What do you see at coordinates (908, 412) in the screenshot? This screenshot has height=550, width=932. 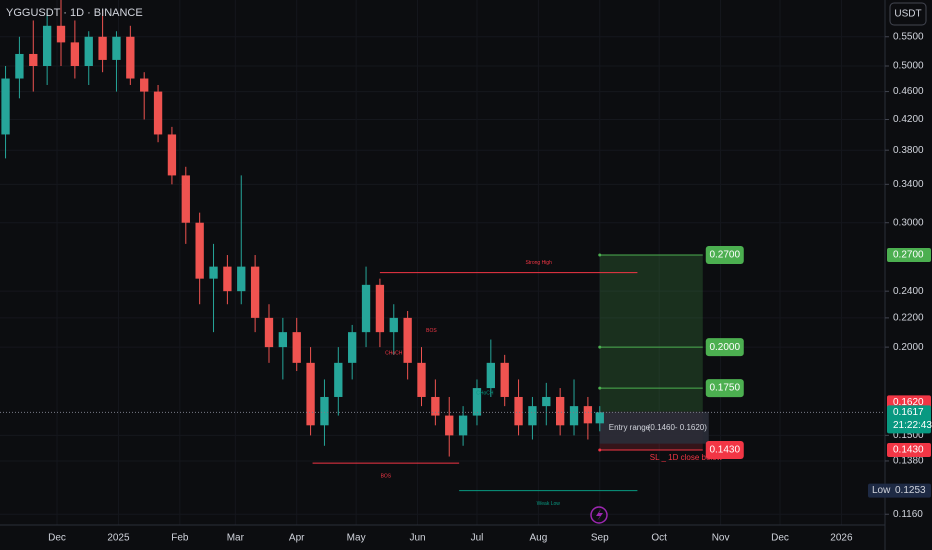 I see `last-price-label: 0.1617` at bounding box center [908, 412].